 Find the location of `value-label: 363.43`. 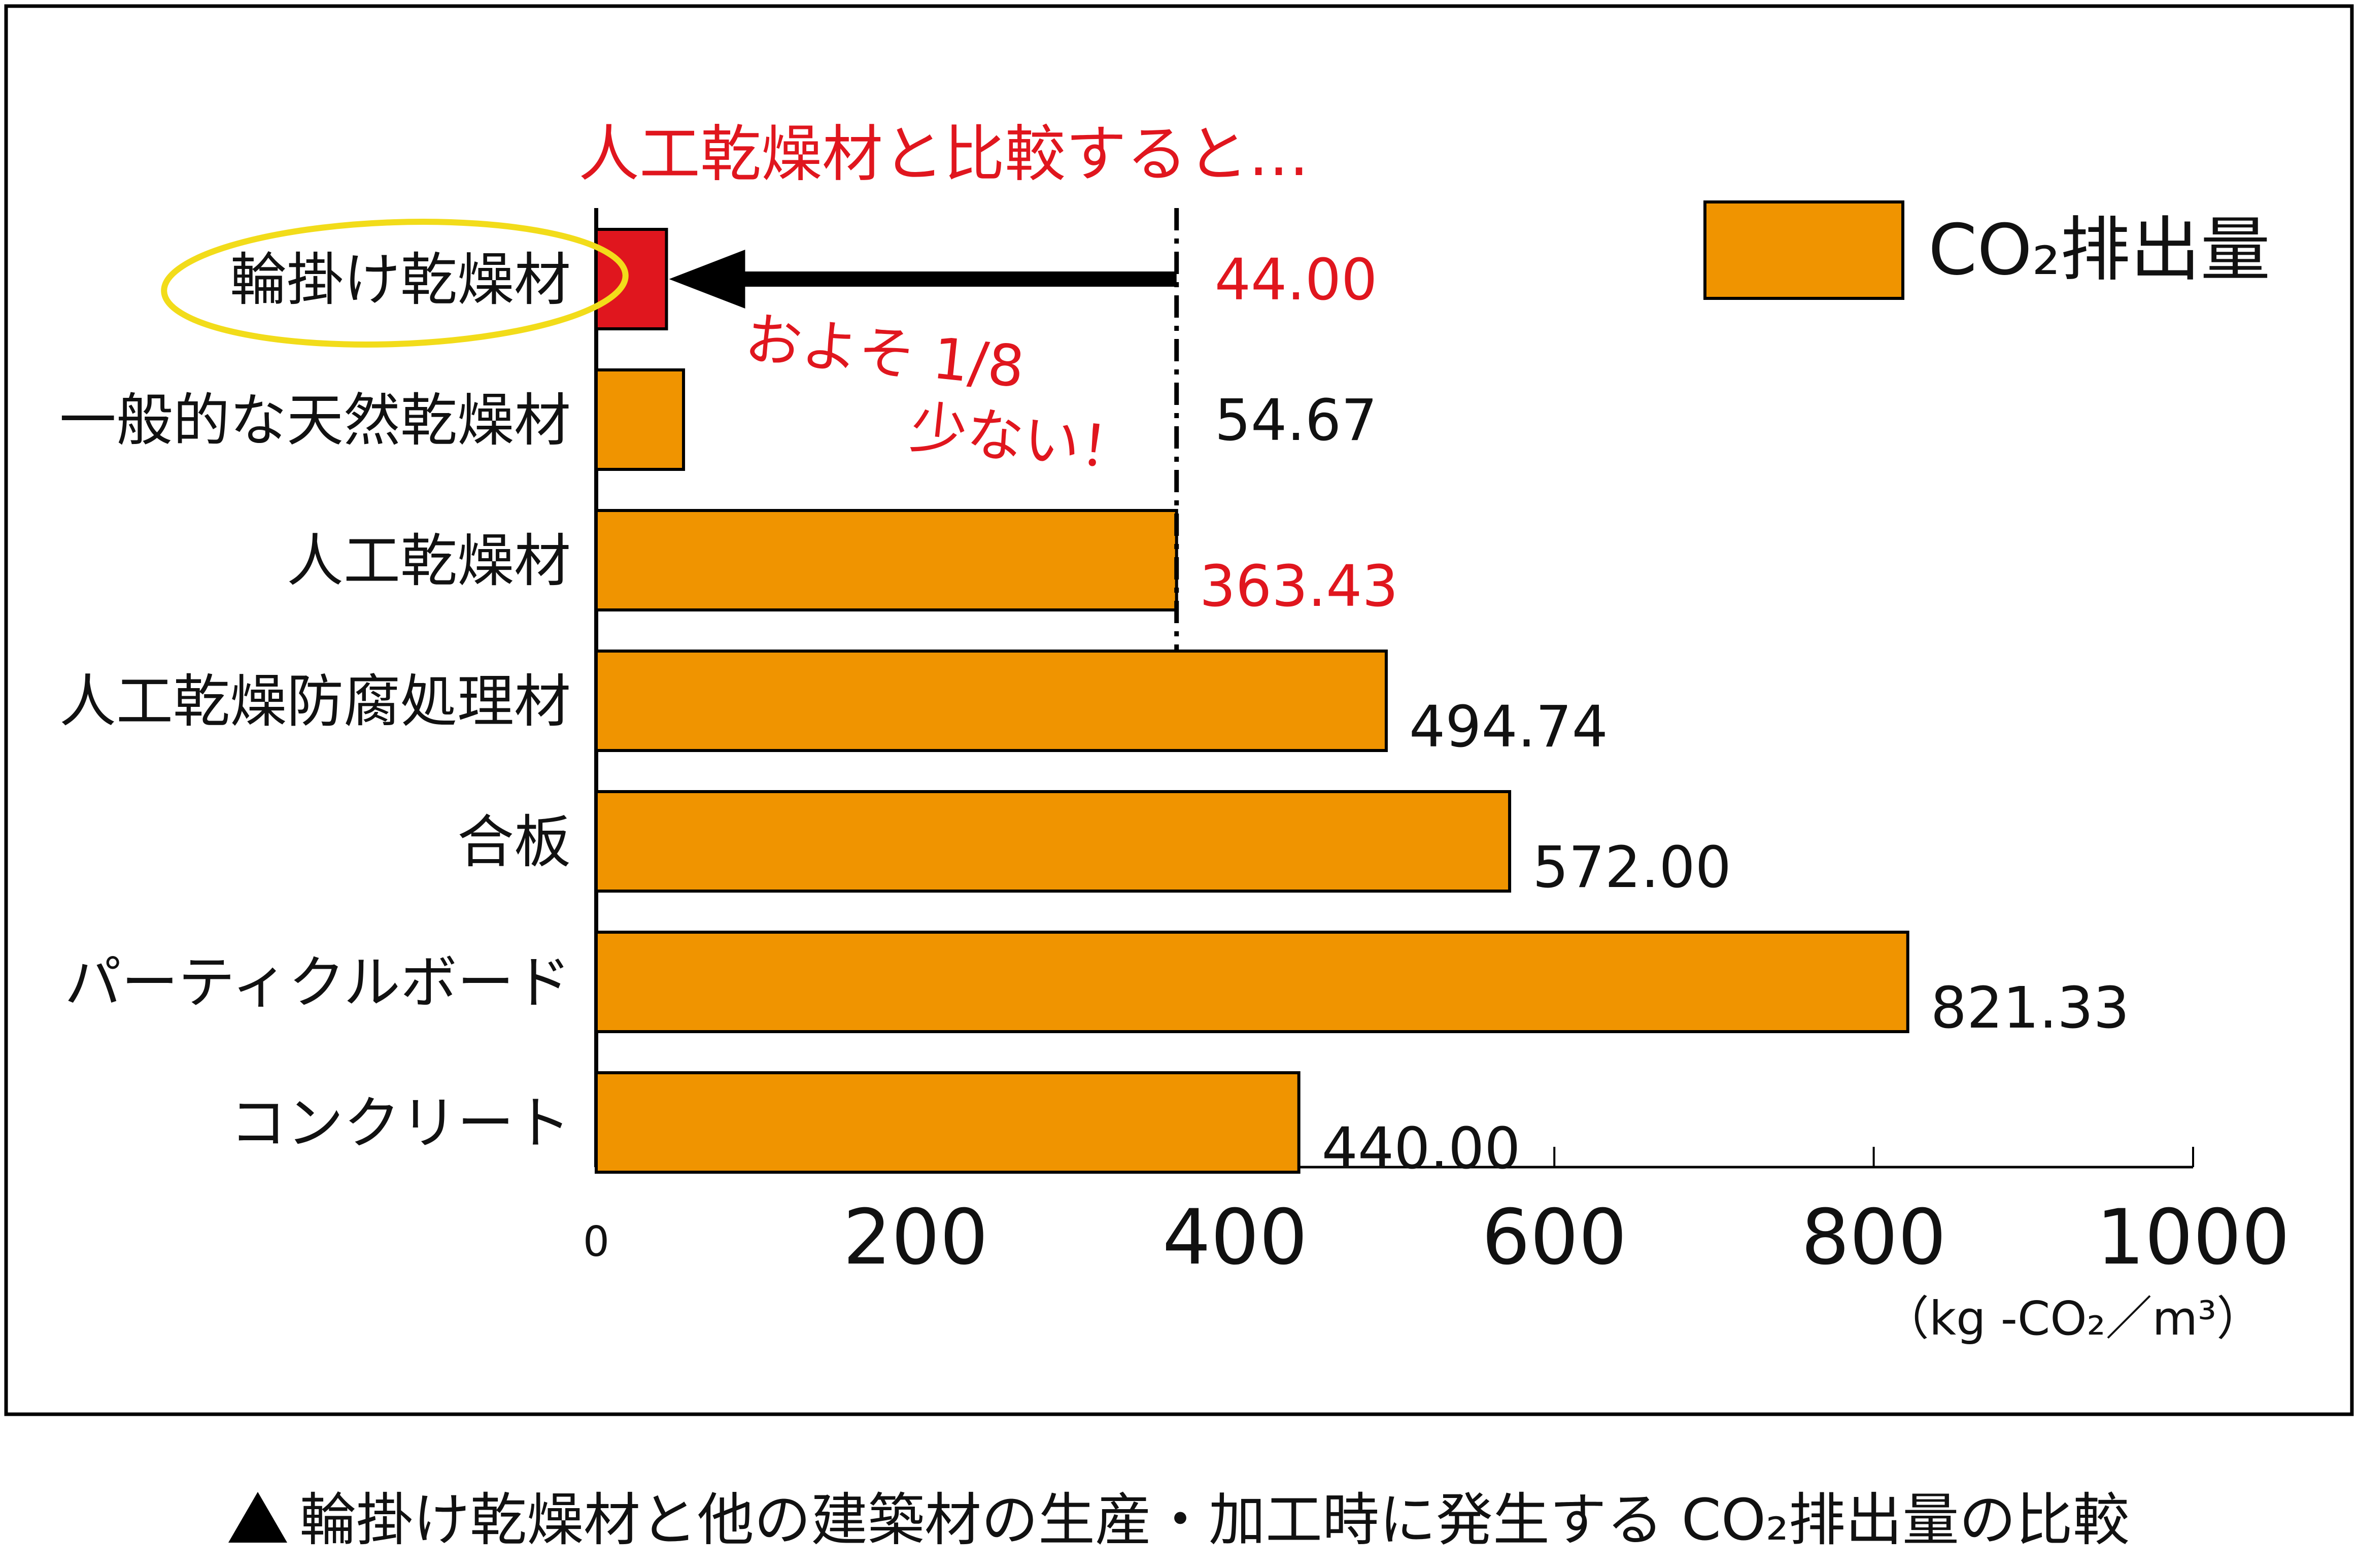

value-label: 363.43 is located at coordinates (1299, 587).